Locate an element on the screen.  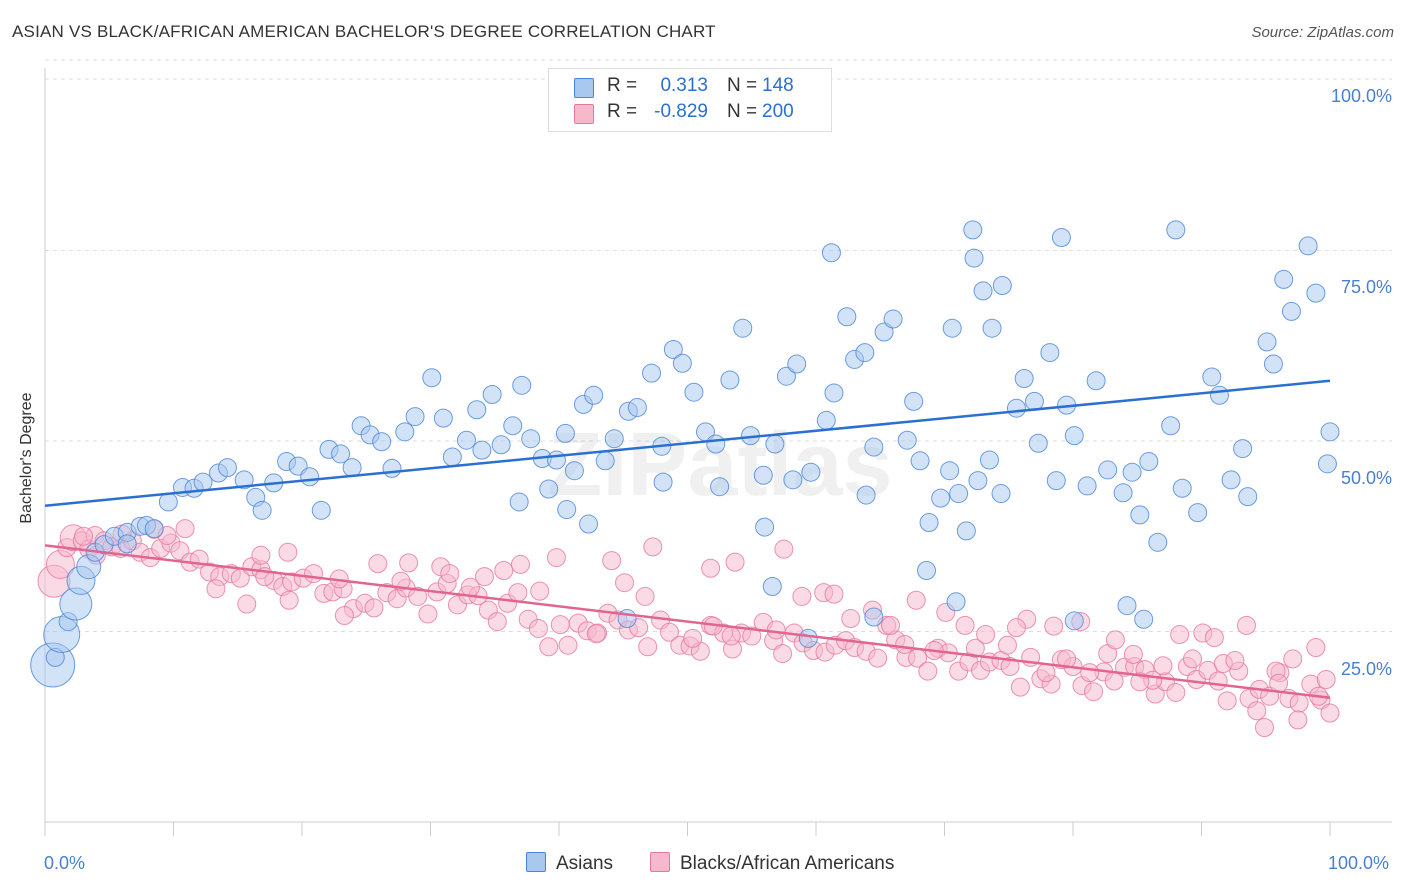
blacks-legend-swatch is located at coordinates (660, 862).